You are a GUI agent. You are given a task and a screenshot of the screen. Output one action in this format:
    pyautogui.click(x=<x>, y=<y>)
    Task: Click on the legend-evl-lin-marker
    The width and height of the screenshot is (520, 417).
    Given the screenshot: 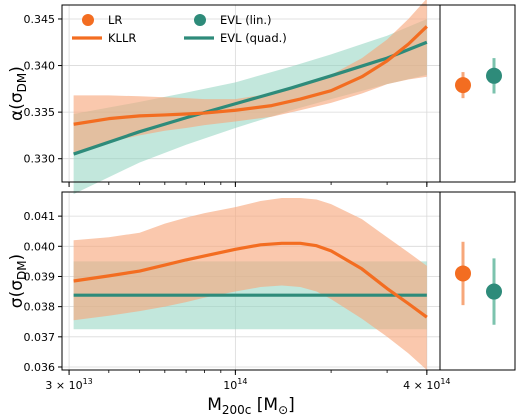 What is the action you would take?
    pyautogui.click(x=200, y=20)
    